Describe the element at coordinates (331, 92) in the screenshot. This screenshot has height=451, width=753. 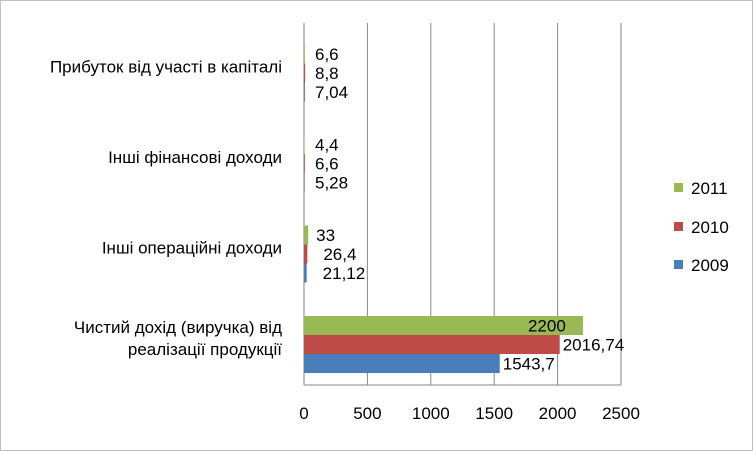
I see `data-label-2009: 7,04` at that location.